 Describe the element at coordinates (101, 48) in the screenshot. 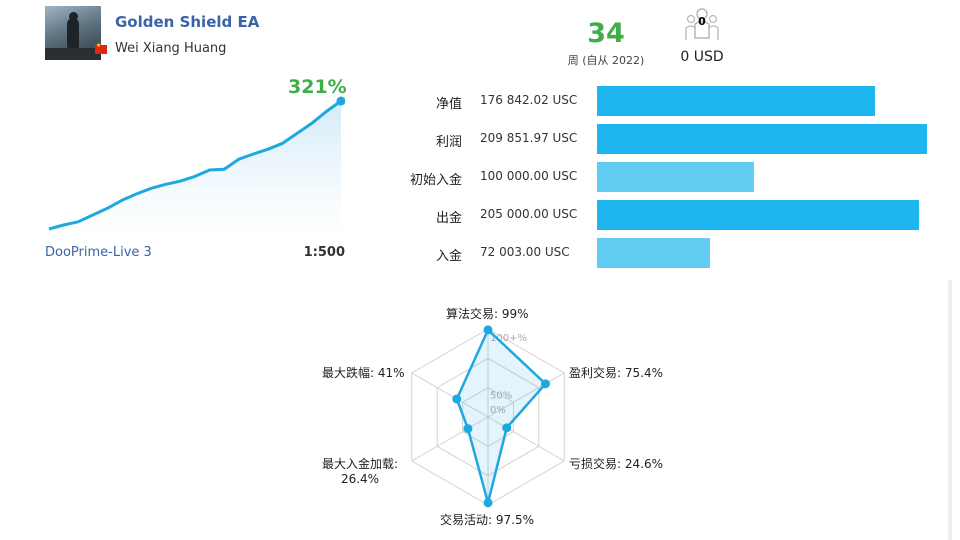

I see `china-flag-icon` at that location.